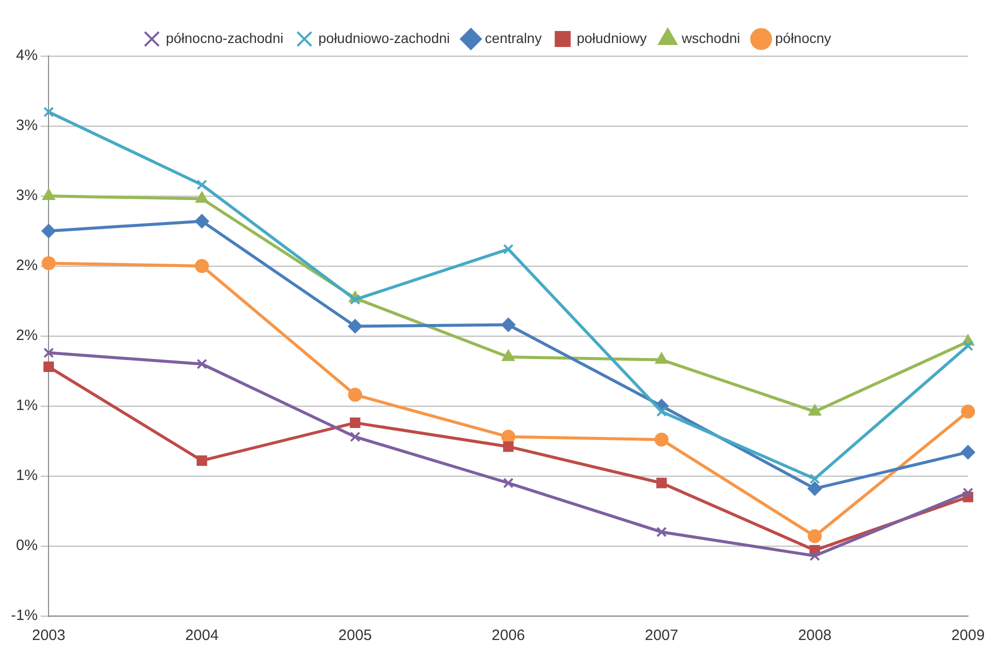  I want to click on y-tick-label: 0%, so click(27, 545).